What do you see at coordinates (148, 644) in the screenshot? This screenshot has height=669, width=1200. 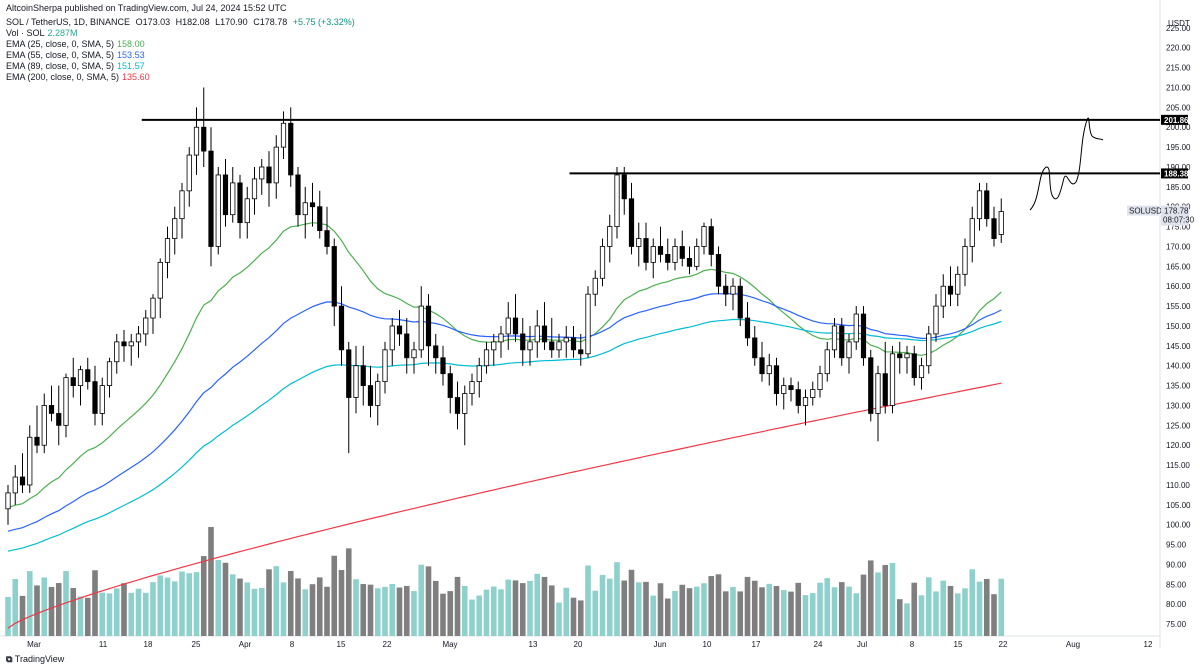 I see `x-tick-label: 18` at bounding box center [148, 644].